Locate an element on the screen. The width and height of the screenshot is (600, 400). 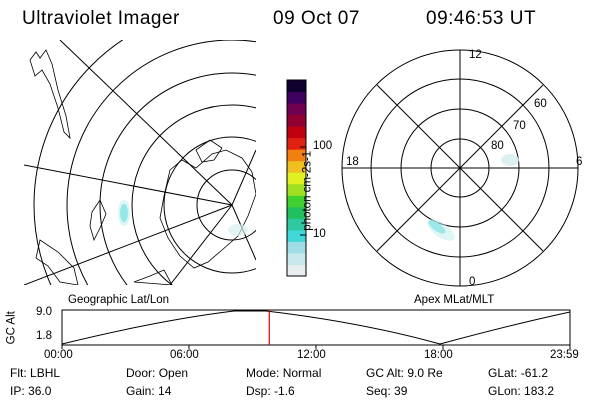
info-gc-alt: GC Alt: 9.0 Re is located at coordinates (404, 373).